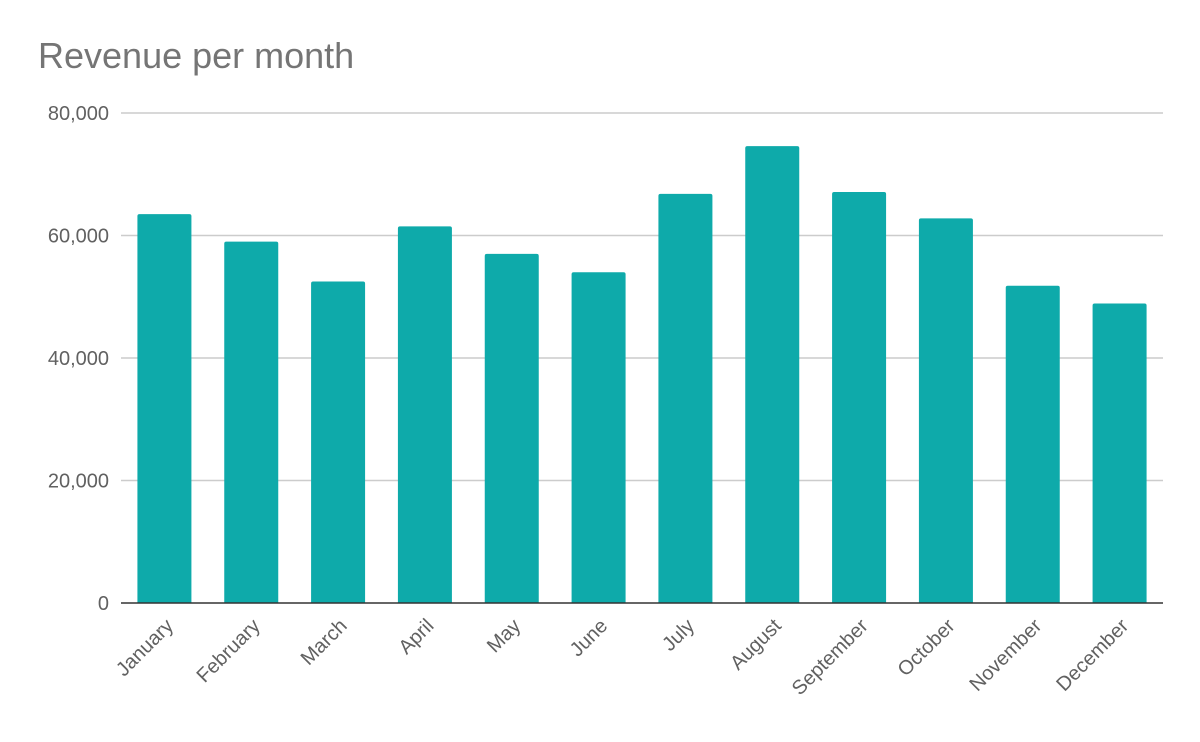 The height and width of the screenshot is (742, 1200). Describe the element at coordinates (78, 114) in the screenshot. I see `y-tick-label: 80,000` at that location.